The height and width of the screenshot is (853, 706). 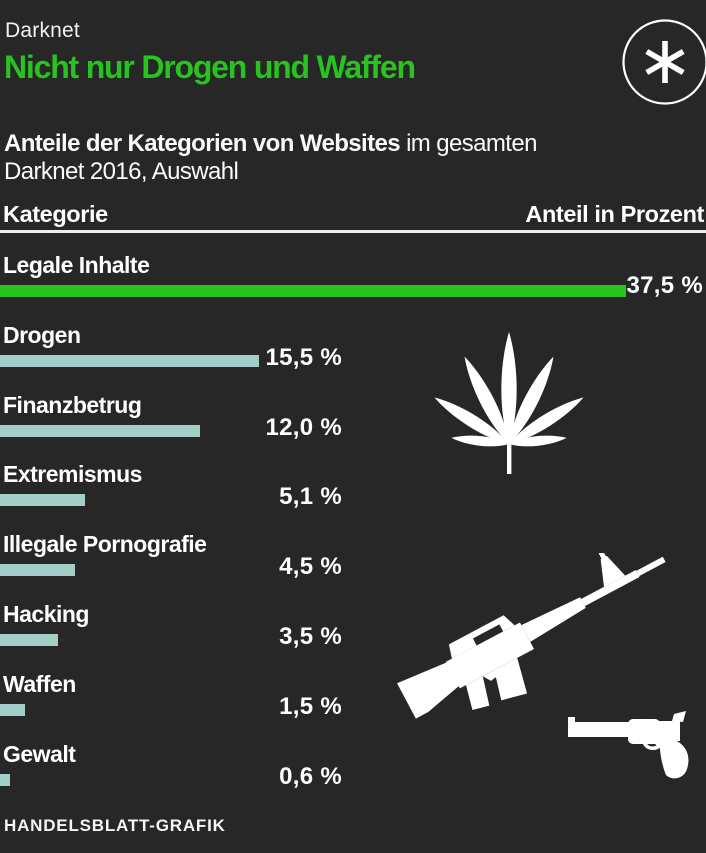 I want to click on subtitle-bold: Anteile der Kategorien von Websites, so click(x=202, y=143).